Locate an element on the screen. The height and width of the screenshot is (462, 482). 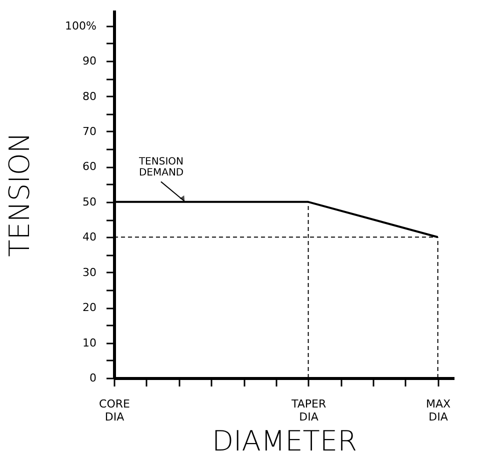
y-tick-label: 20 is located at coordinates (89, 307).